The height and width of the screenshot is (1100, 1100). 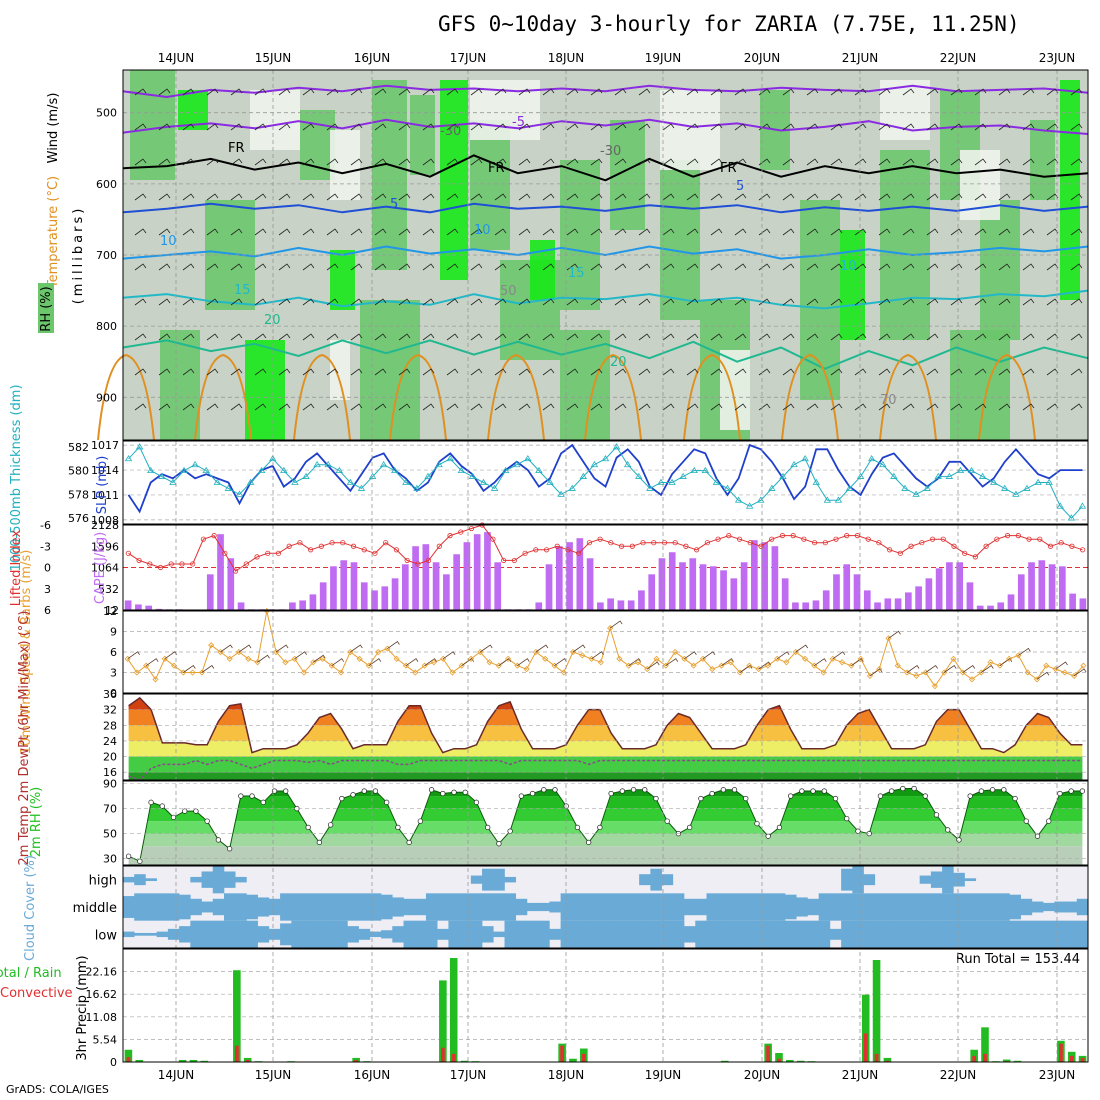 What do you see at coordinates (618, 362) in the screenshot?
I see `contour-label: 20` at bounding box center [618, 362].